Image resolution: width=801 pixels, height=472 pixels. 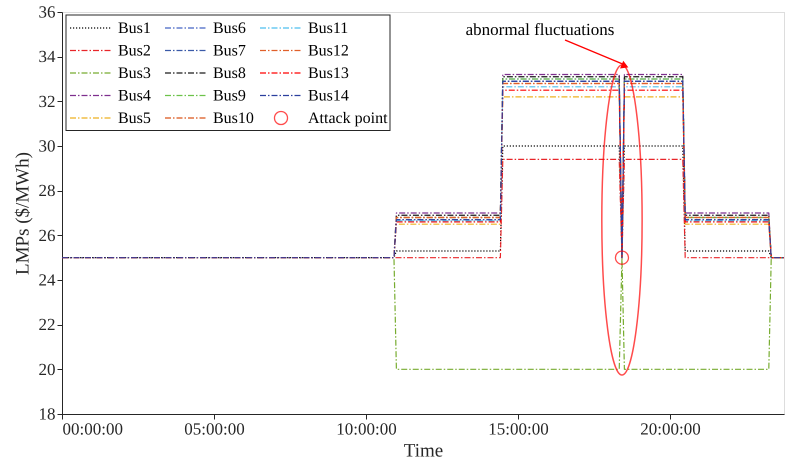 What do you see at coordinates (229, 96) in the screenshot?
I see `legend-label: Bus9` at bounding box center [229, 96].